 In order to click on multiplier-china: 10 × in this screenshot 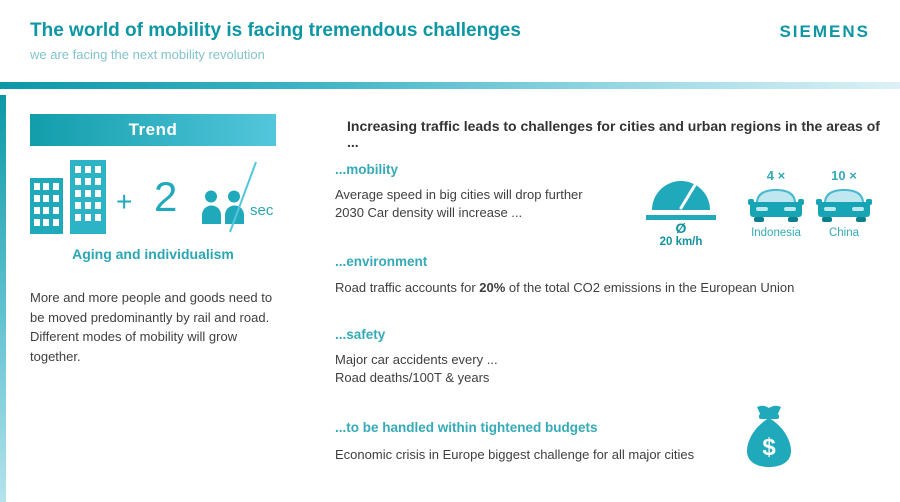, I will do `click(844, 175)`.